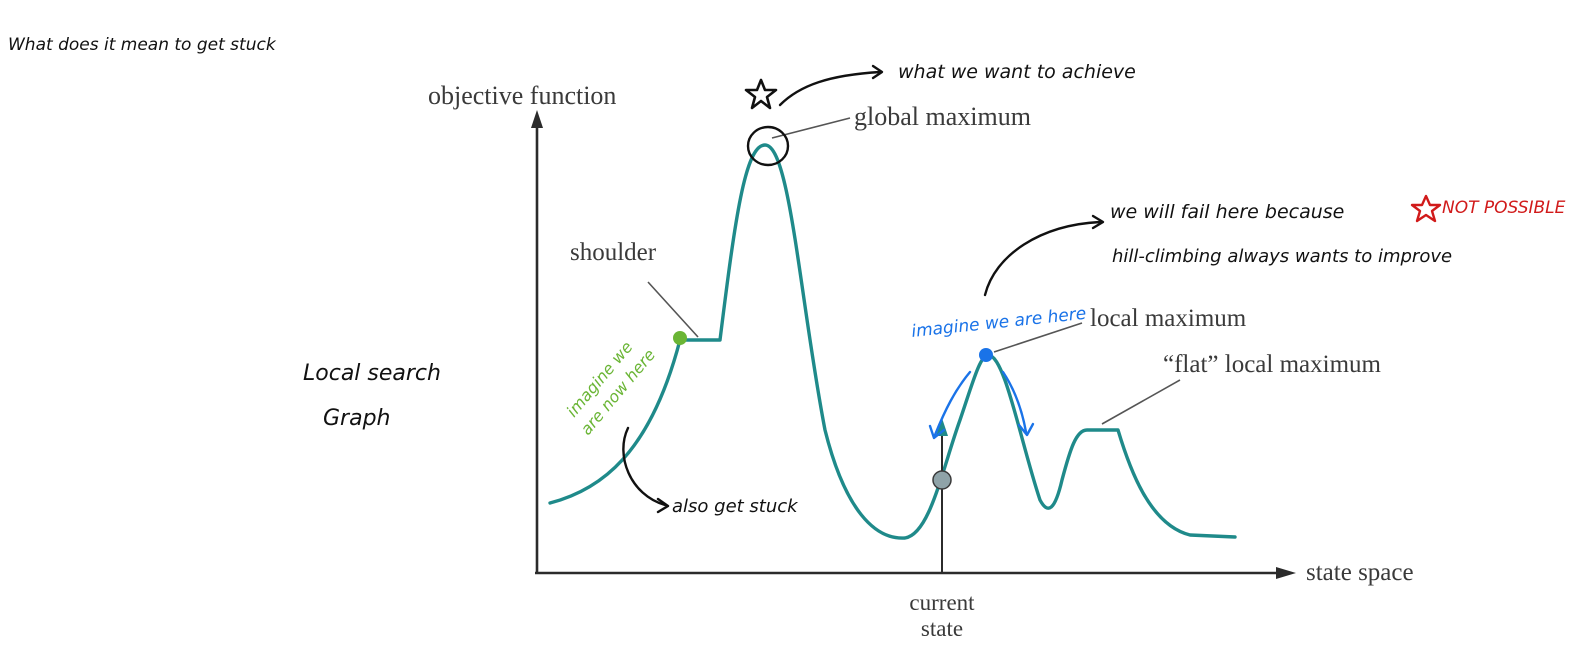  I want to click on y-axis-arrowhead, so click(537, 119).